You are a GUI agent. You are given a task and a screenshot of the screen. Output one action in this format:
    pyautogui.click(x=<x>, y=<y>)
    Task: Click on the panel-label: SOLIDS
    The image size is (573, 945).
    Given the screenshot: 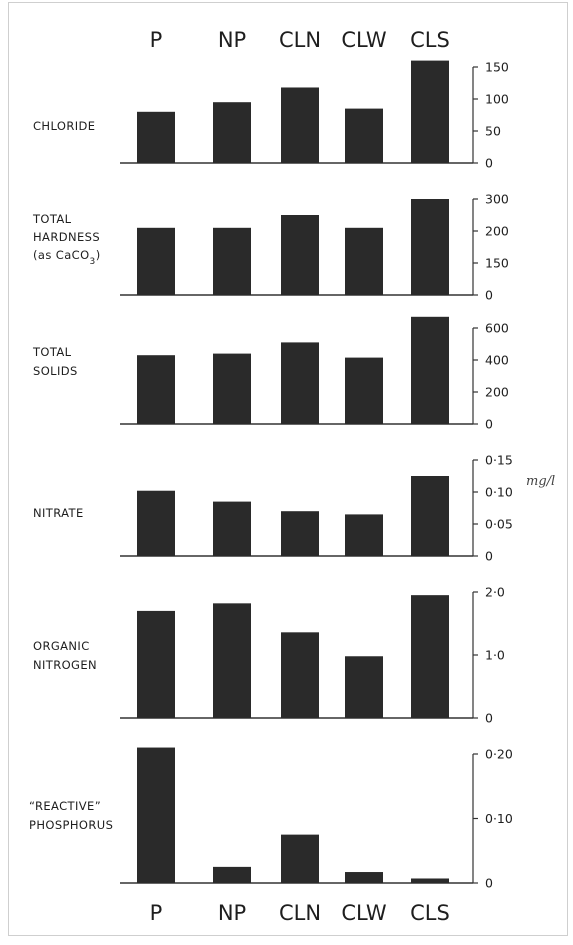 What is the action you would take?
    pyautogui.click(x=55, y=371)
    